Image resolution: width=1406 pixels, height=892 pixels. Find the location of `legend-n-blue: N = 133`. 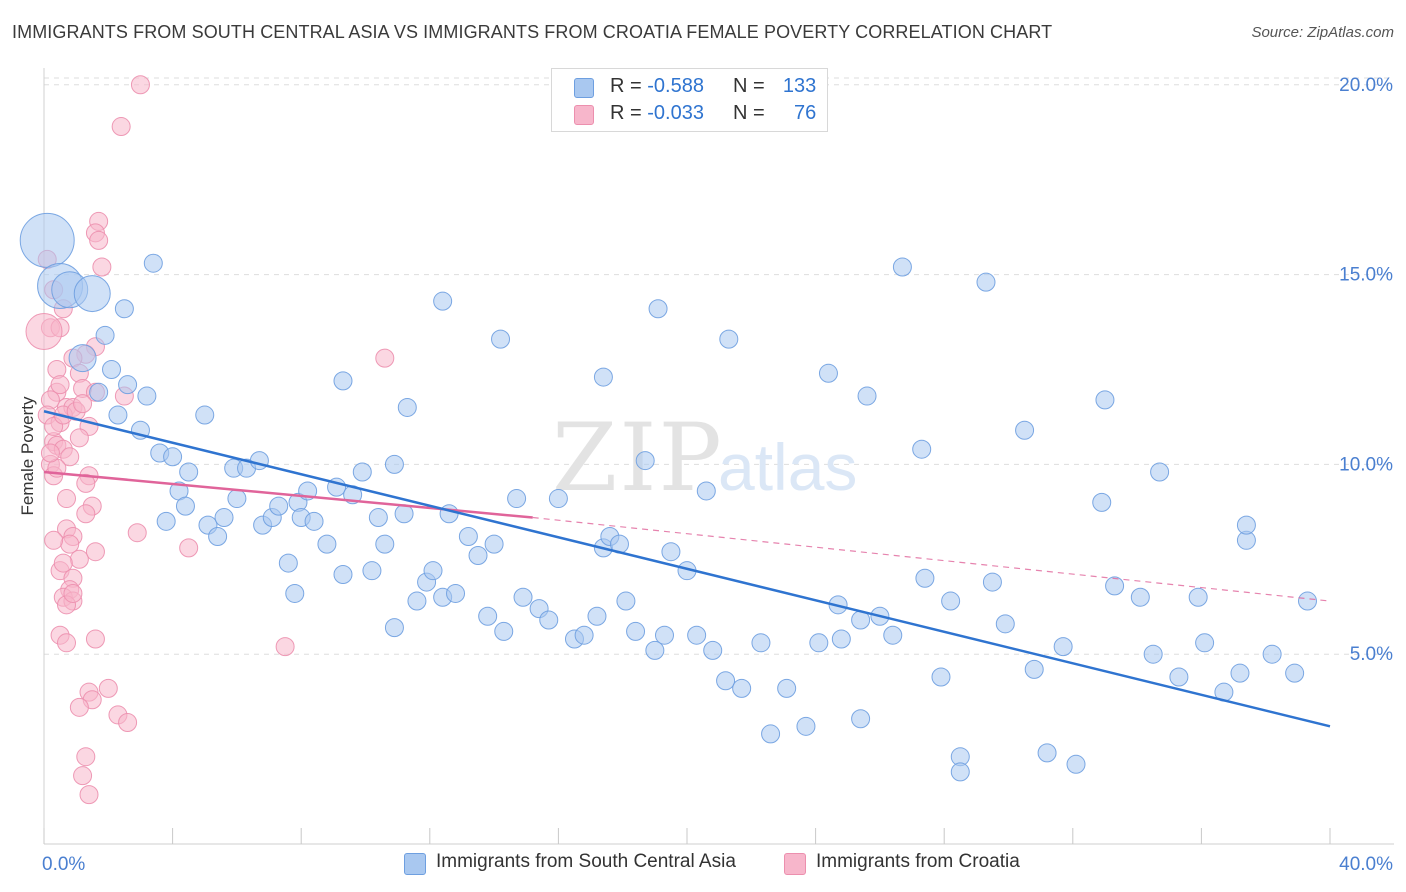

legend-n-blue: N = 133 is located at coordinates (774, 86).